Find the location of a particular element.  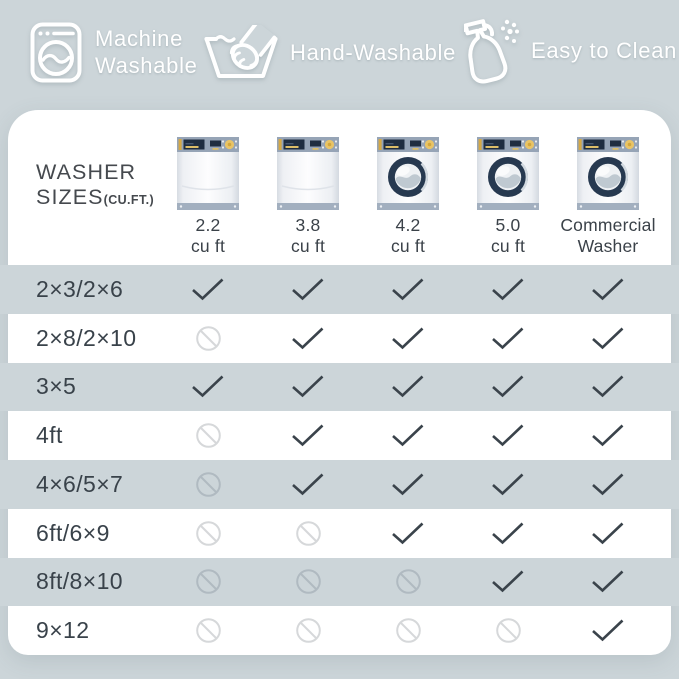

row-label: 2×8/2×10 is located at coordinates (86, 337).